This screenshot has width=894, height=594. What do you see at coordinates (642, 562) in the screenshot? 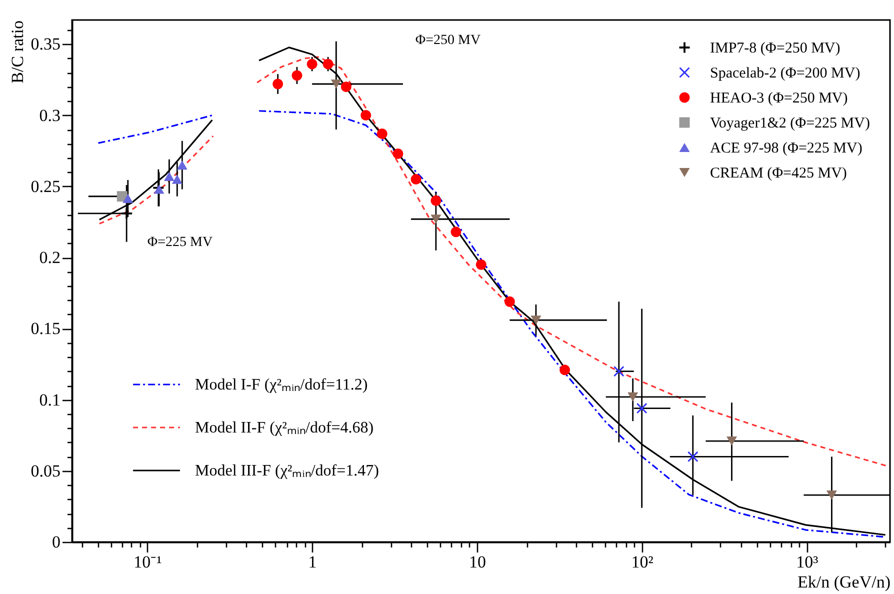
I see `x-tick-label: 10²` at bounding box center [642, 562].